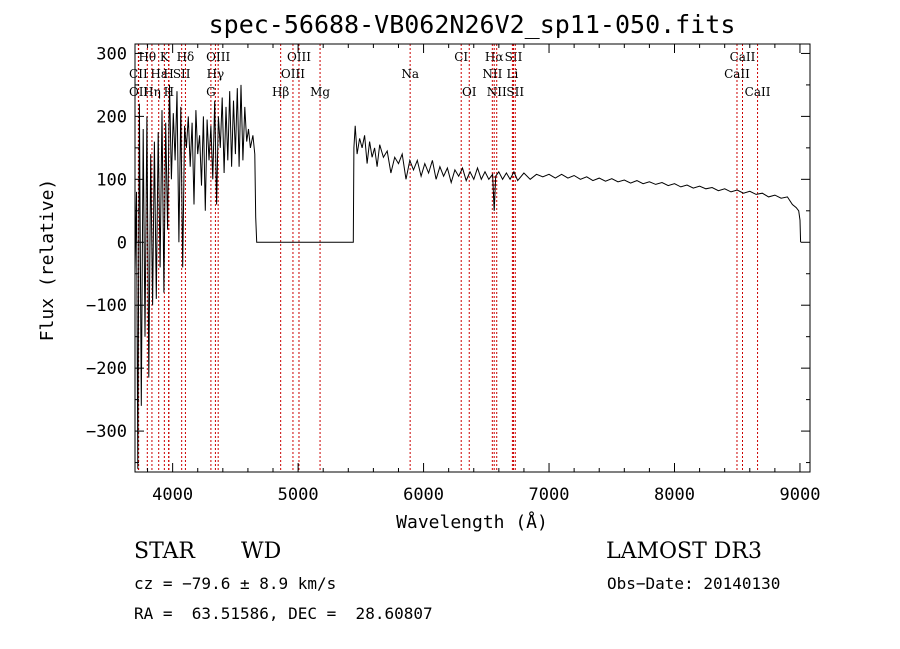 This screenshot has height=649, width=900. I want to click on x-axis-label: Wavelength (Å), so click(472, 522).